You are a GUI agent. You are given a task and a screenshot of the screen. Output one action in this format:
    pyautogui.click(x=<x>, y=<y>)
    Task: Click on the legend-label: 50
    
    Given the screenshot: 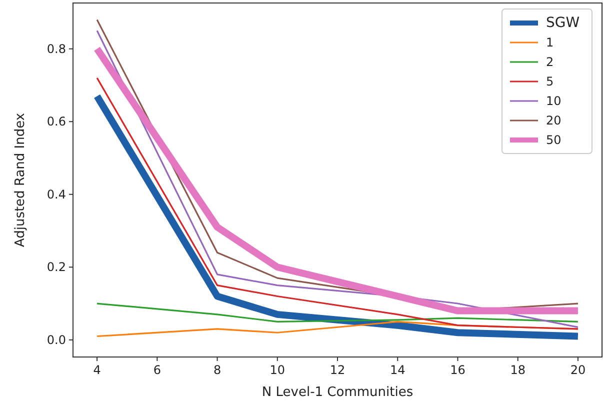 What is the action you would take?
    pyautogui.click(x=554, y=140)
    